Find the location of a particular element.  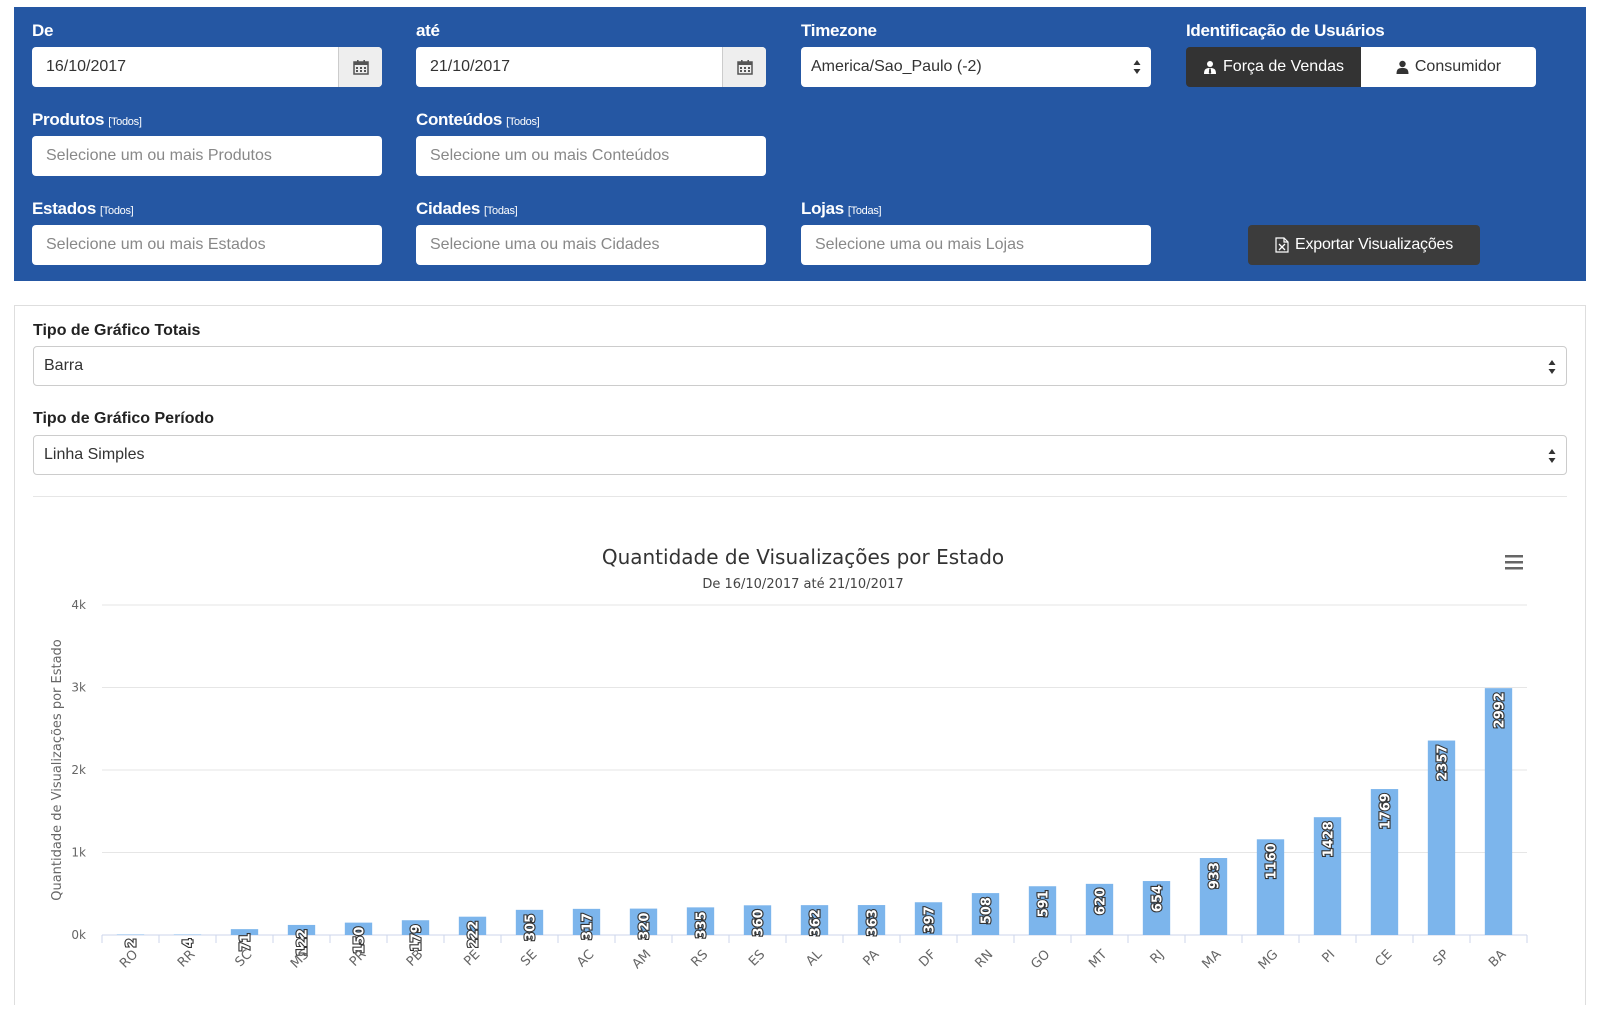

bar-PI is located at coordinates (1327, 876).